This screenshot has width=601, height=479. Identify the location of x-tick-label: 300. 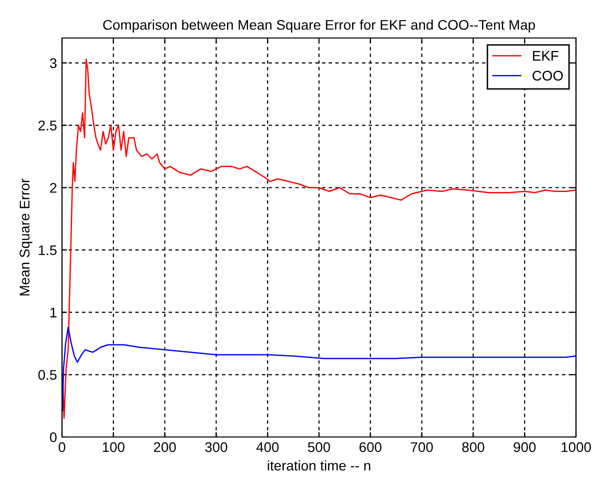
(216, 447).